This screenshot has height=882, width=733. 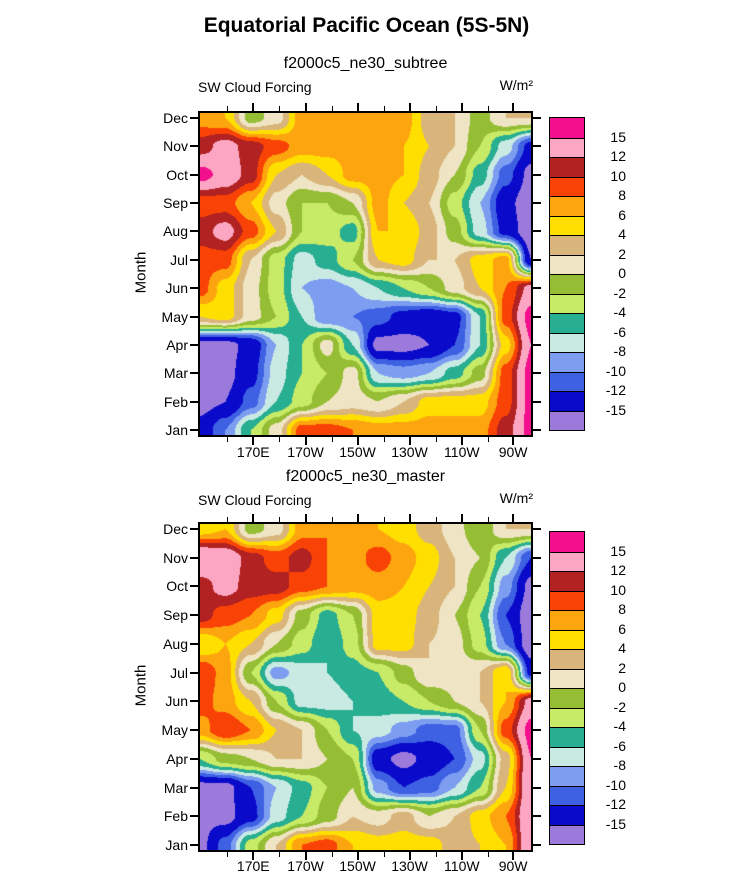 I want to click on colorbar-tick-label: -8, so click(x=619, y=351).